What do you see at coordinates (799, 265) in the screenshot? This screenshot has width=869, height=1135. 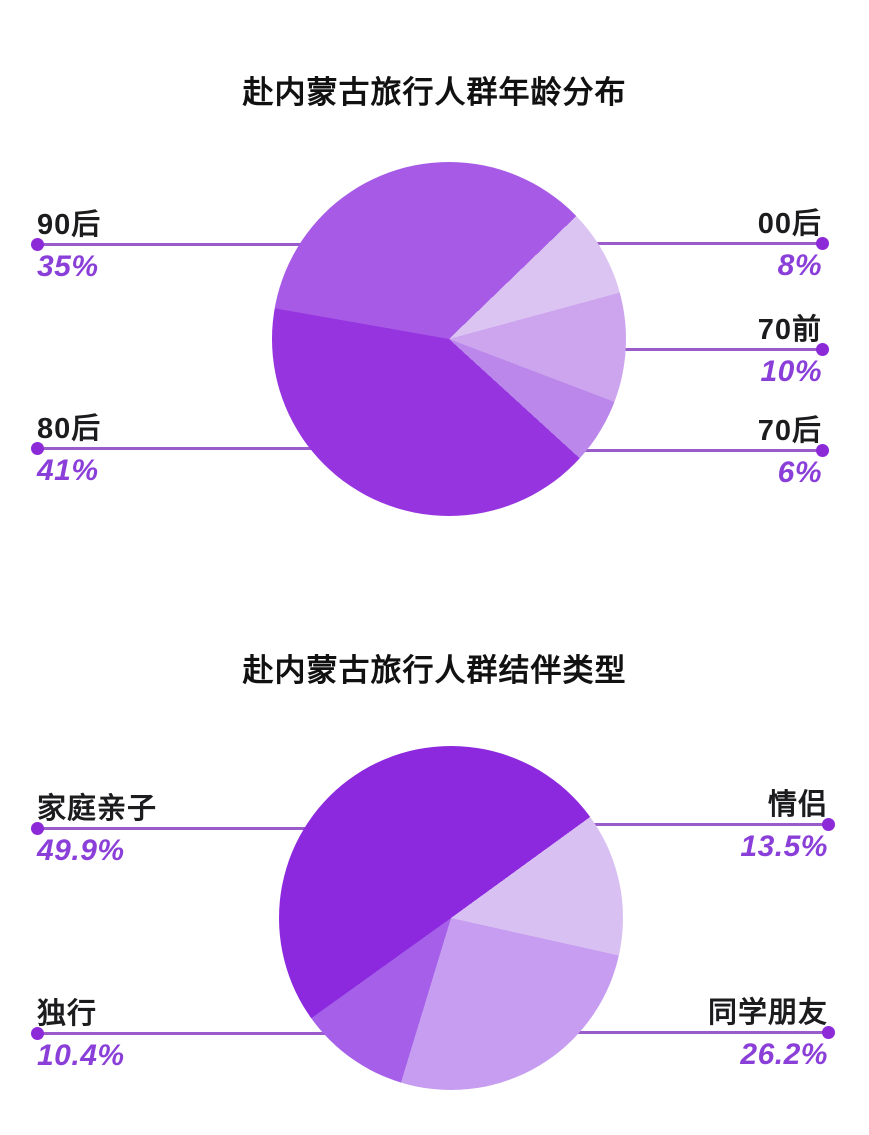 I see `callout-value: 8%` at bounding box center [799, 265].